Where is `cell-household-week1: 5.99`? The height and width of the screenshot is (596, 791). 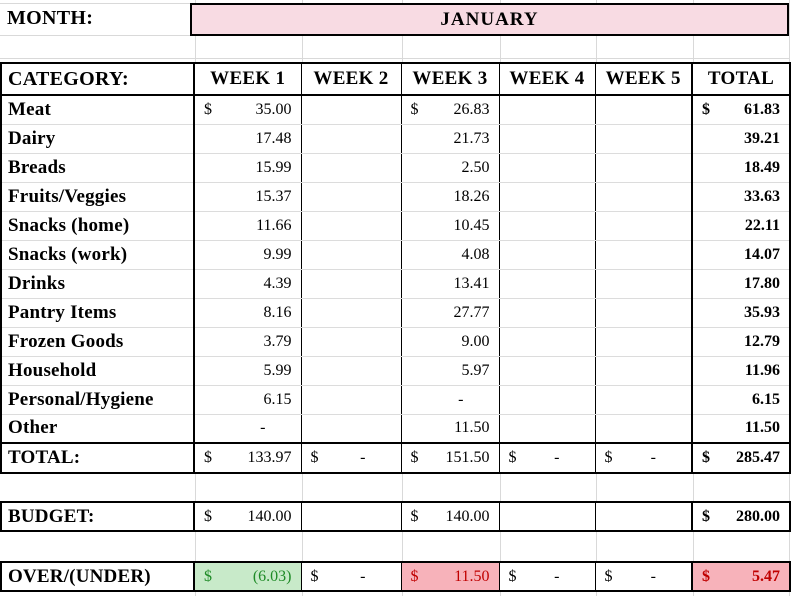
cell-household-week1: 5.99 is located at coordinates (247, 371).